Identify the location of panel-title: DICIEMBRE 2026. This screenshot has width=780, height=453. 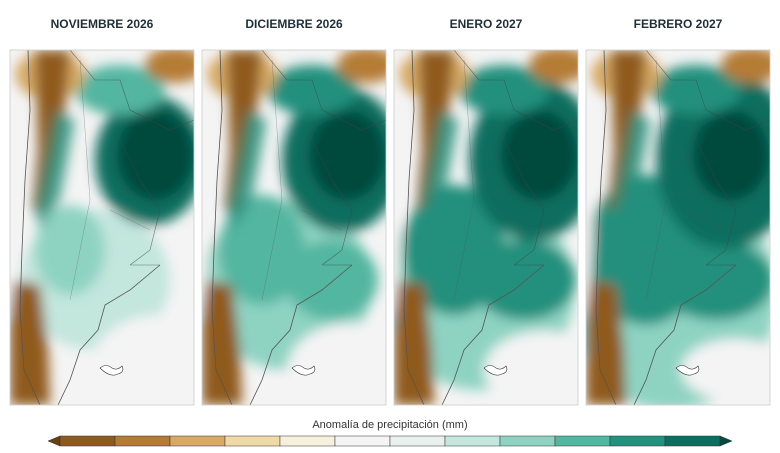
(294, 24).